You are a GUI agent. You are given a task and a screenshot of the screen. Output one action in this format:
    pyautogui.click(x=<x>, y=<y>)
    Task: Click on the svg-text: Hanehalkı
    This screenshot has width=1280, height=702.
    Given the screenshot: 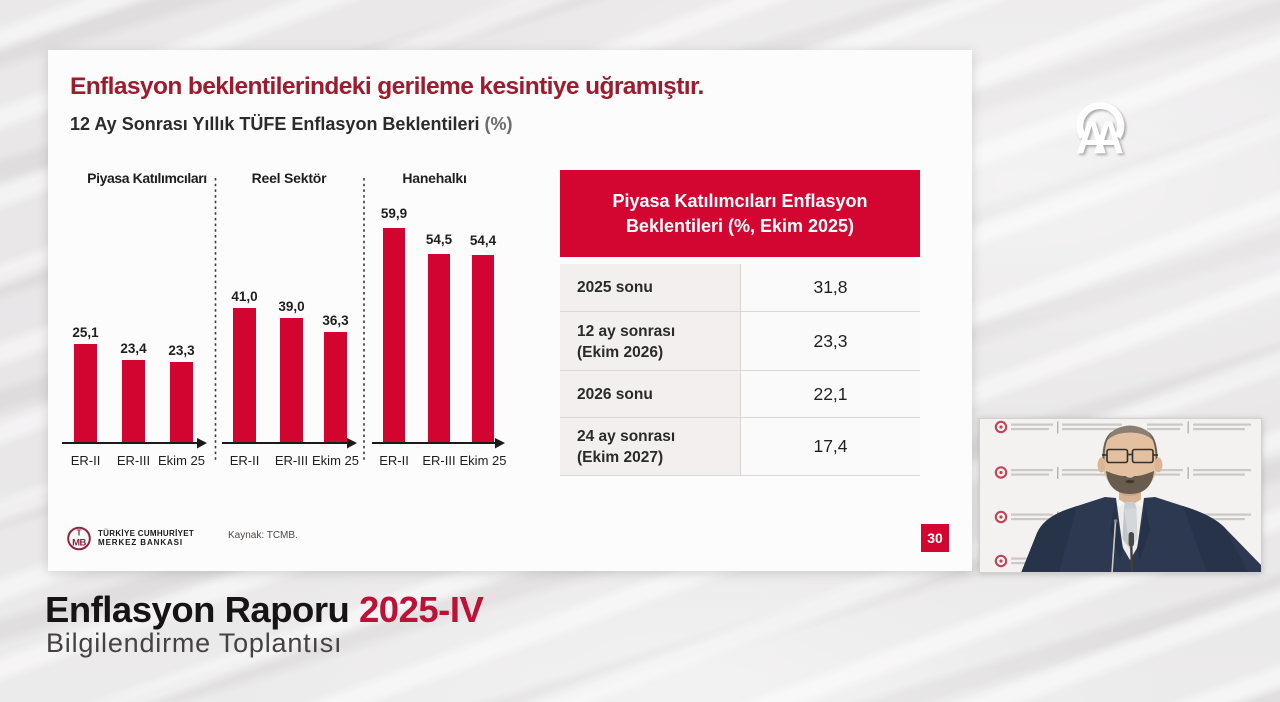 What is the action you would take?
    pyautogui.click(x=434, y=178)
    